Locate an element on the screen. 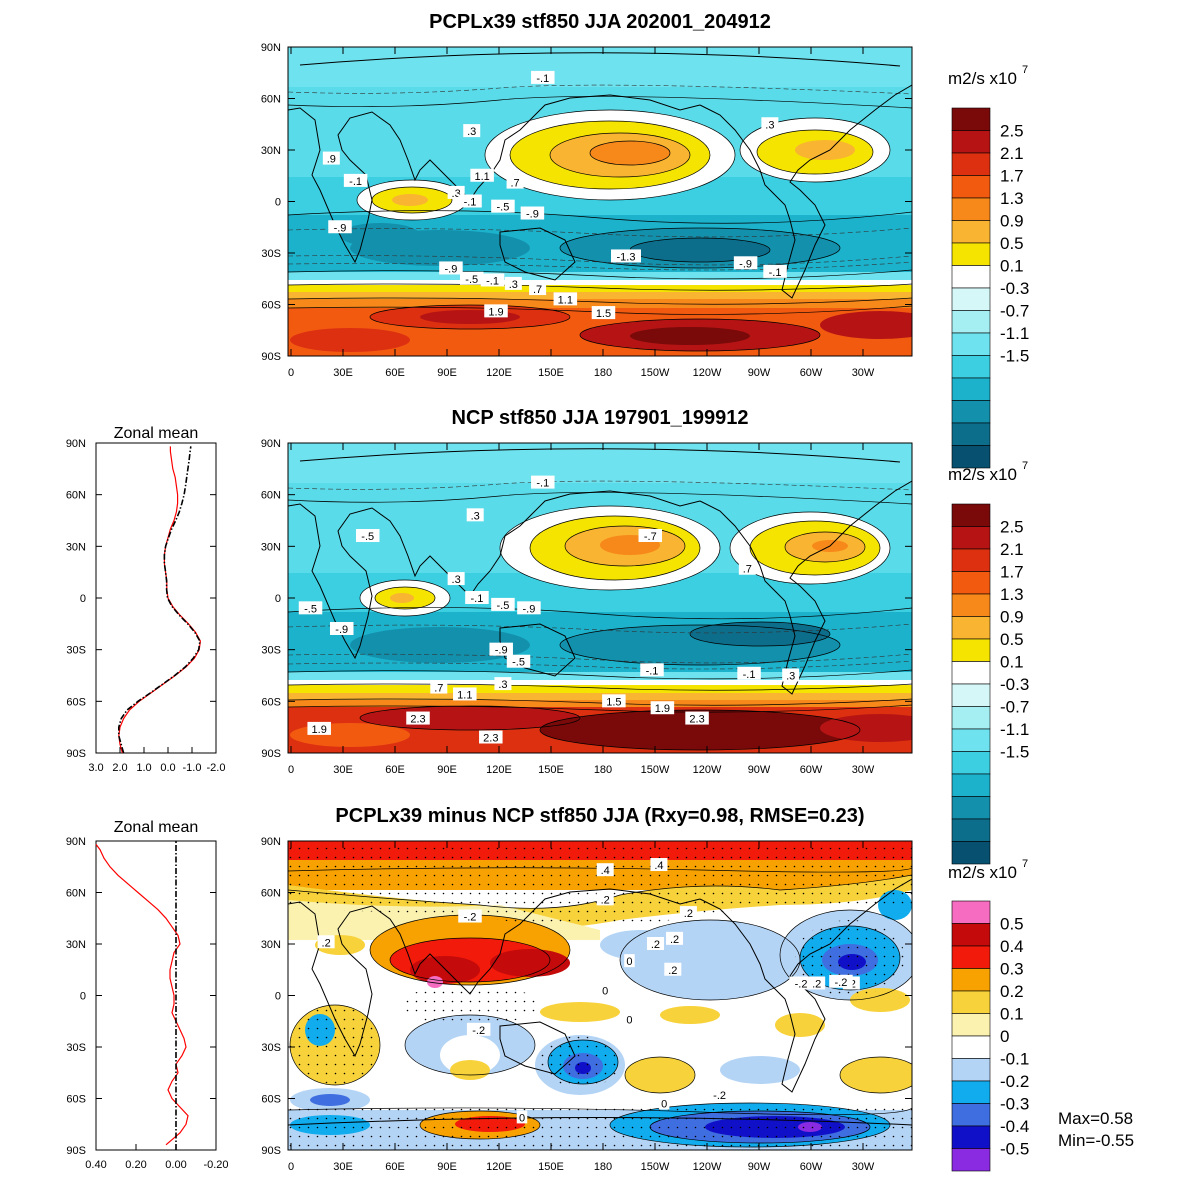 The width and height of the screenshot is (1200, 1200). panel-middle-map is located at coordinates (600, 598).